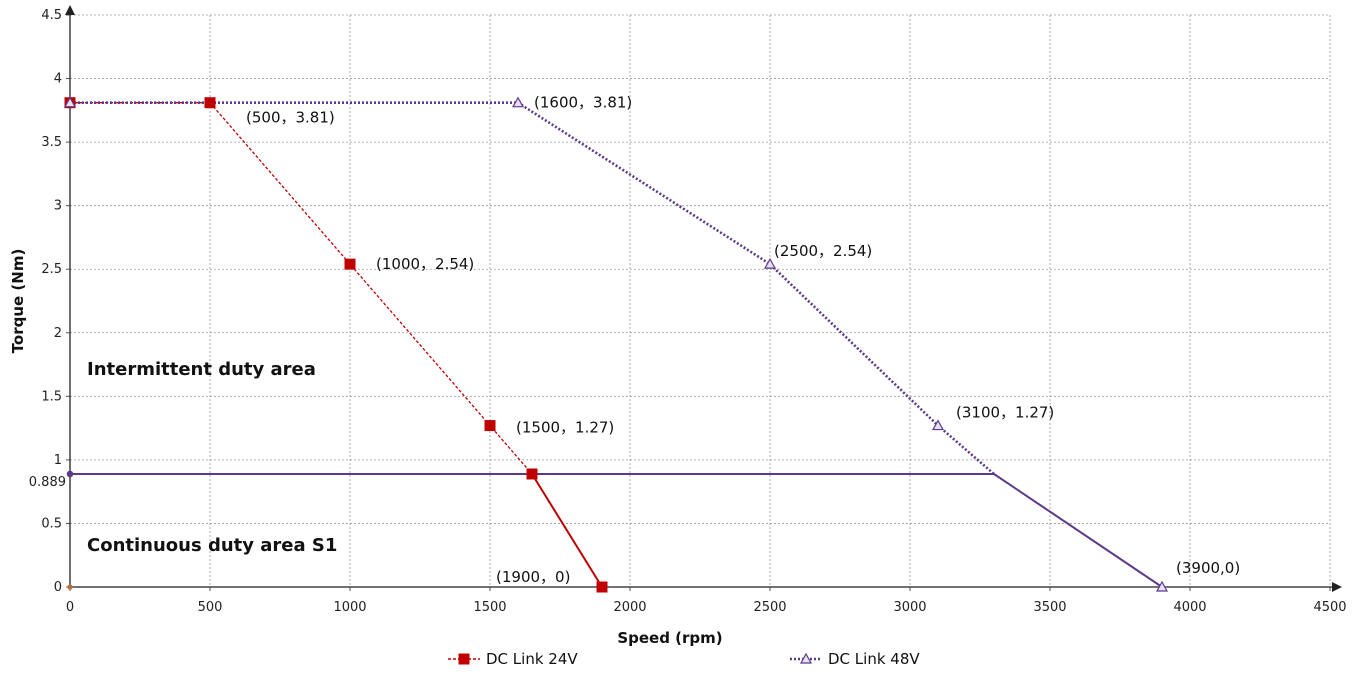  Describe the element at coordinates (629, 607) in the screenshot. I see `x-tick-label: 2000` at that location.